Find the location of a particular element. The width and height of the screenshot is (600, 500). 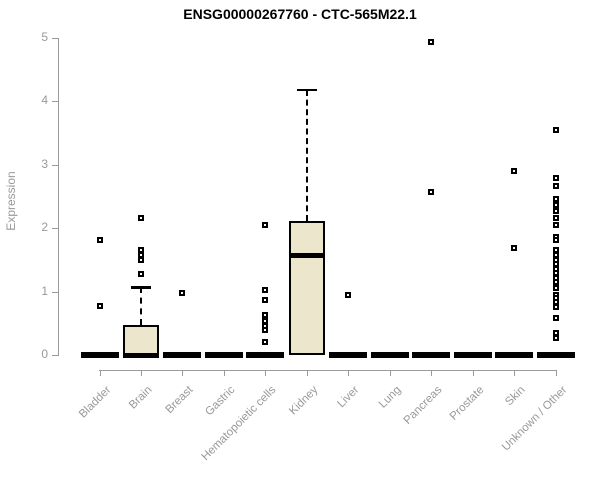

y-axis-line is located at coordinates (58, 196).